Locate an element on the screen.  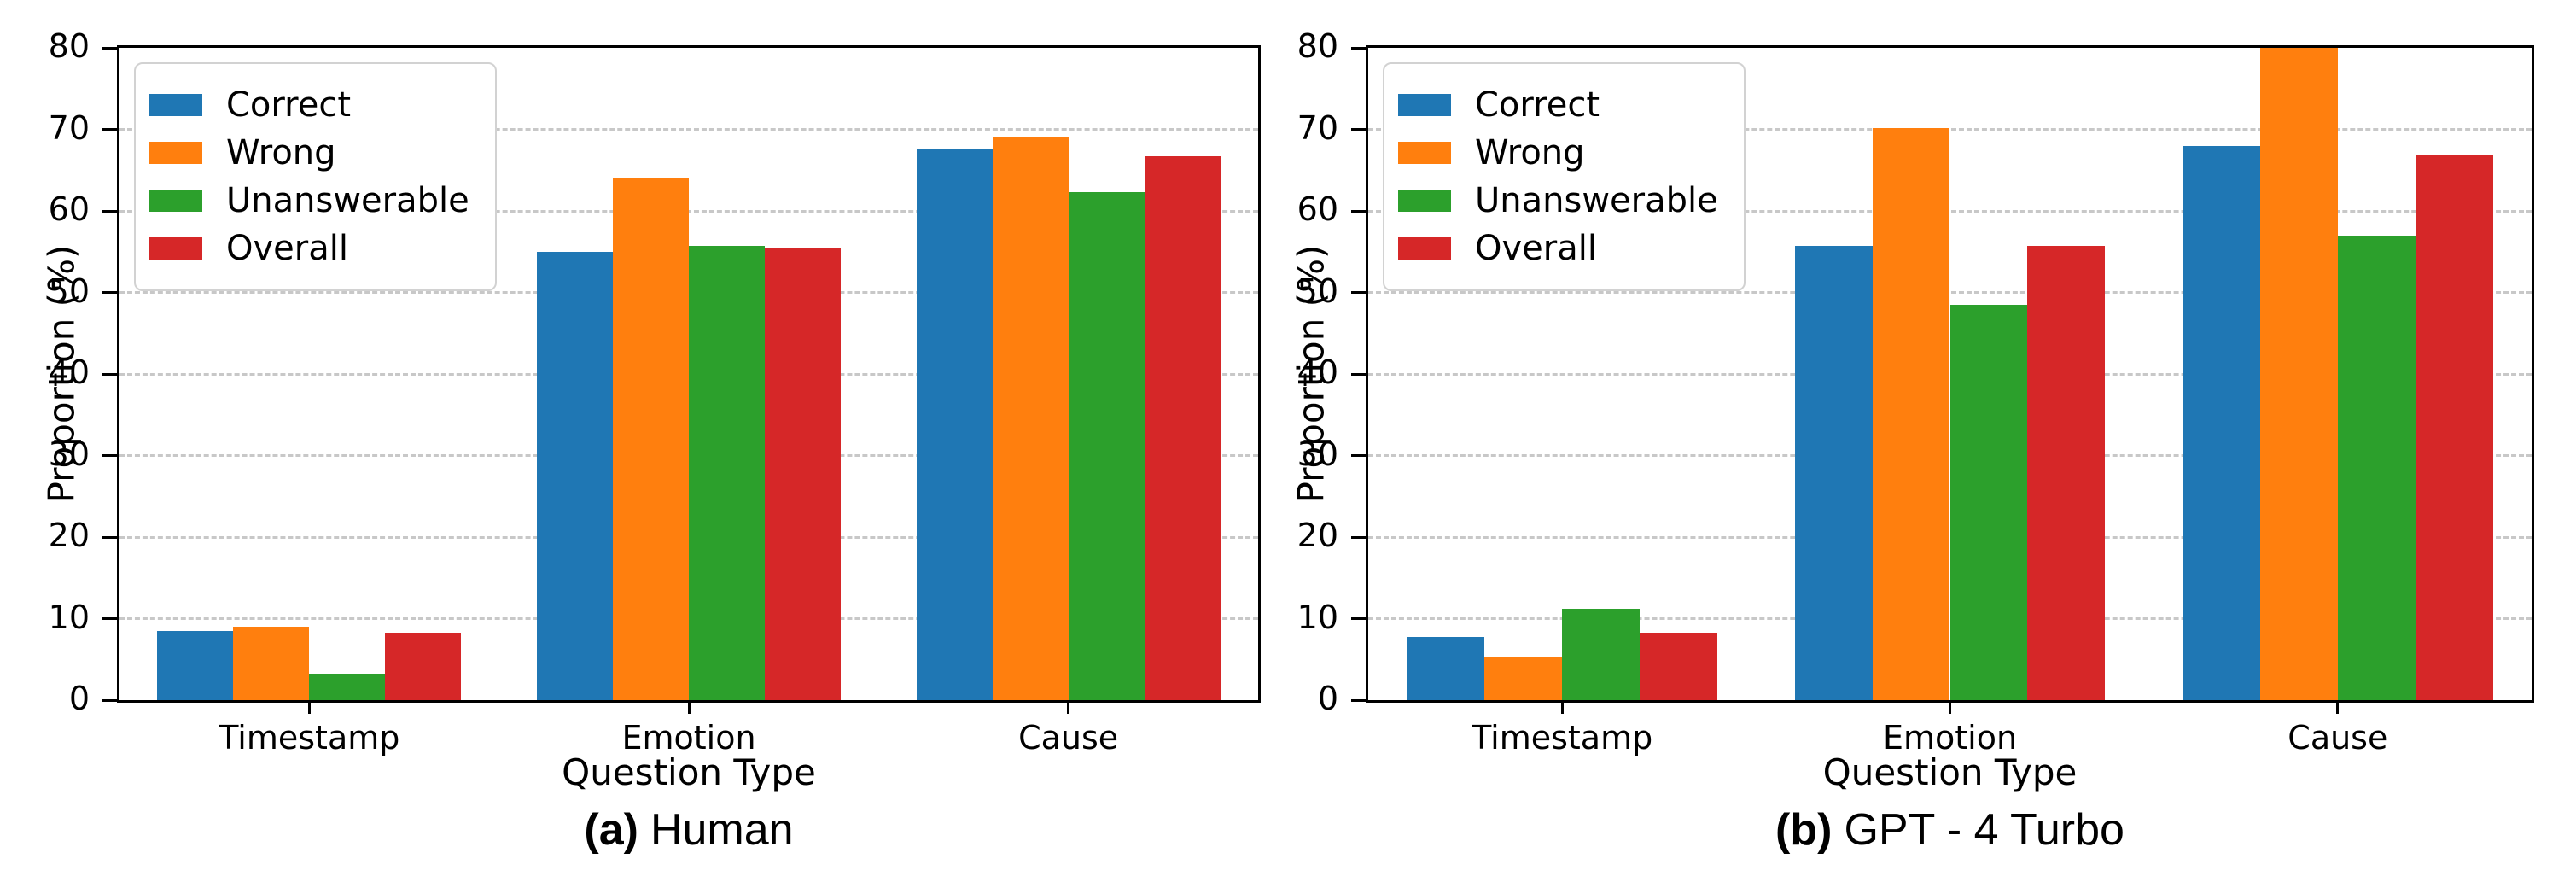
caption-human: (a) Human is located at coordinates (688, 830).